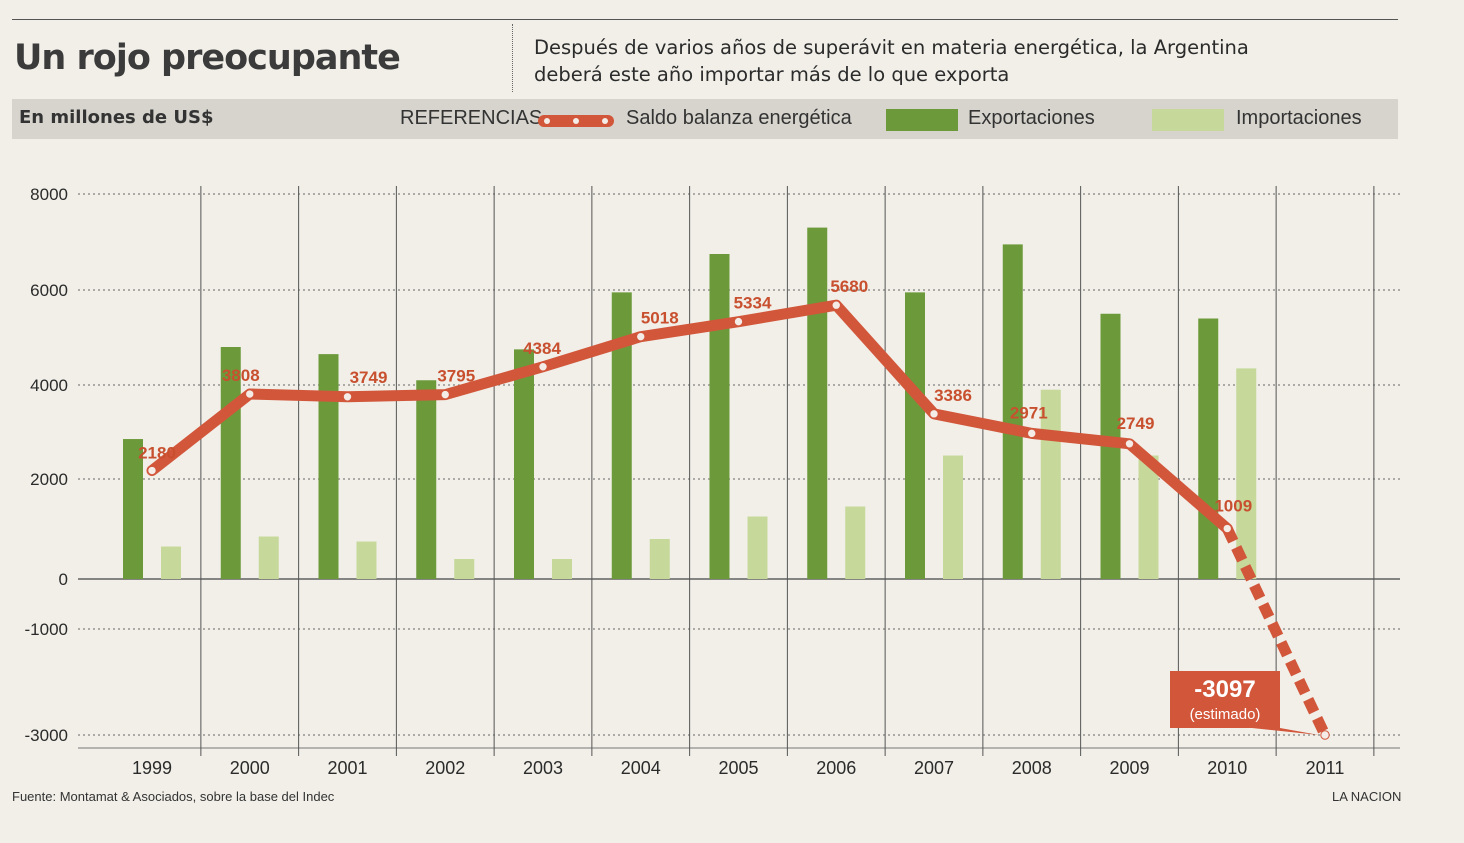  I want to click on legend-saldo-label: Saldo balanza energética, so click(739, 118).